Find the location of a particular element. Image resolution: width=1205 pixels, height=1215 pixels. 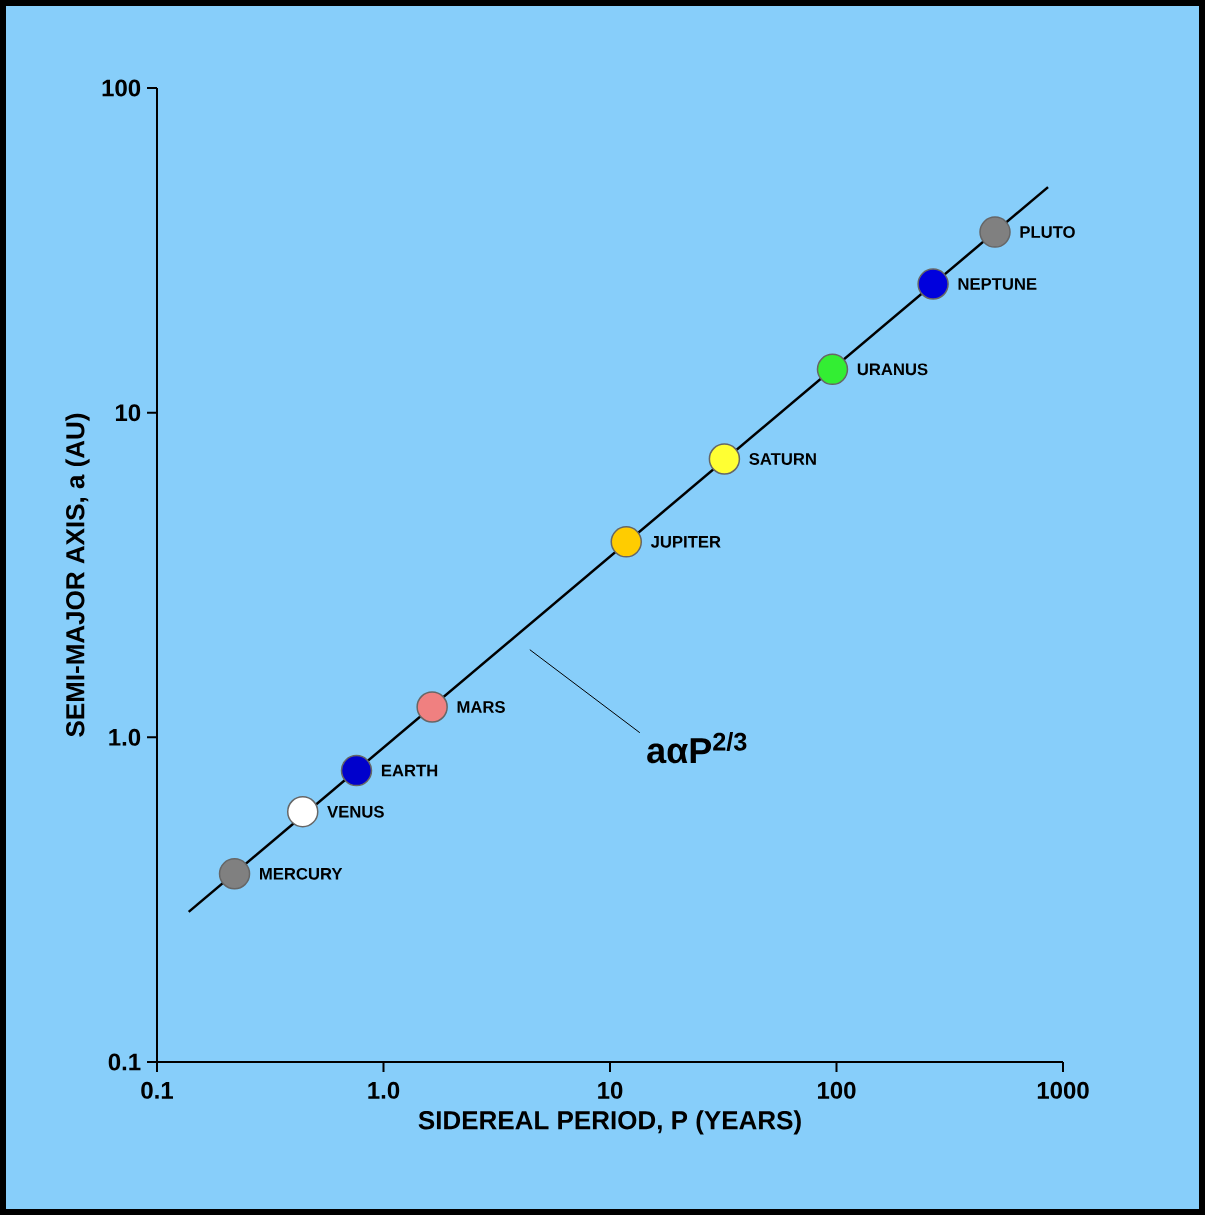

y-tick-label: 100 is located at coordinates (121, 88).